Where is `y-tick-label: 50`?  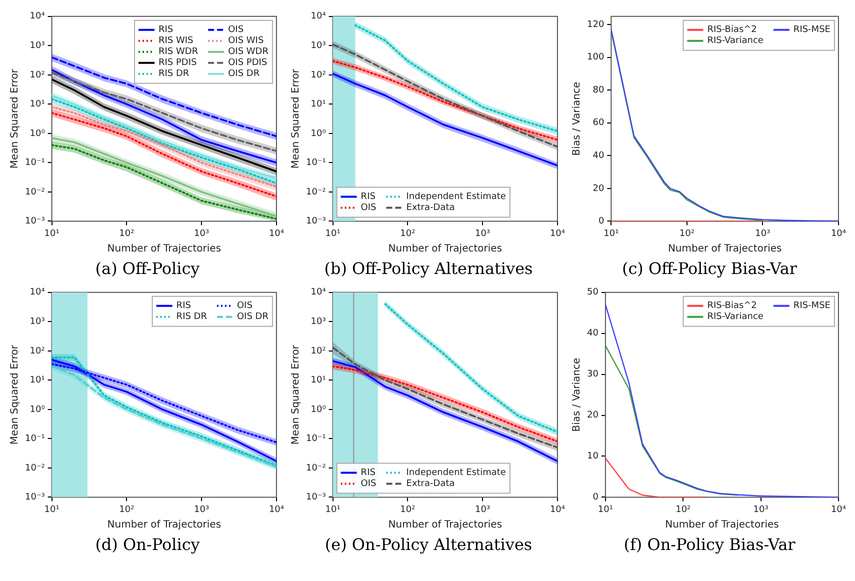
y-tick-label: 50 is located at coordinates (593, 293).